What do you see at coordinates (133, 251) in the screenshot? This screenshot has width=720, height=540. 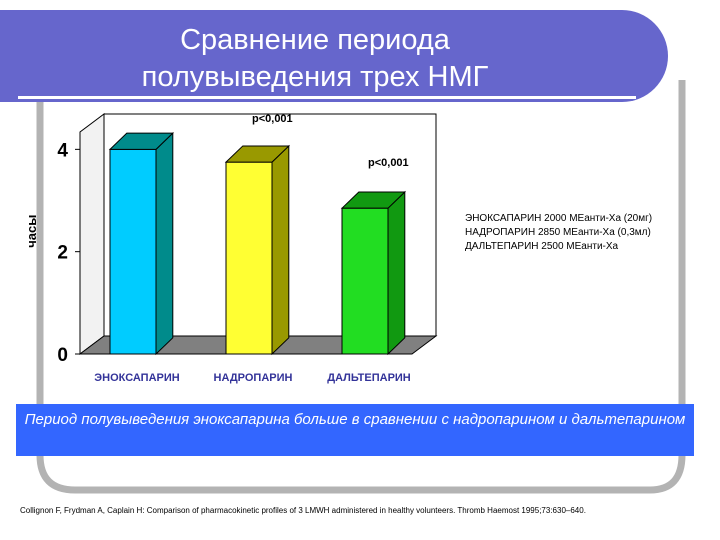 I see `bar-enoxaparin-front` at bounding box center [133, 251].